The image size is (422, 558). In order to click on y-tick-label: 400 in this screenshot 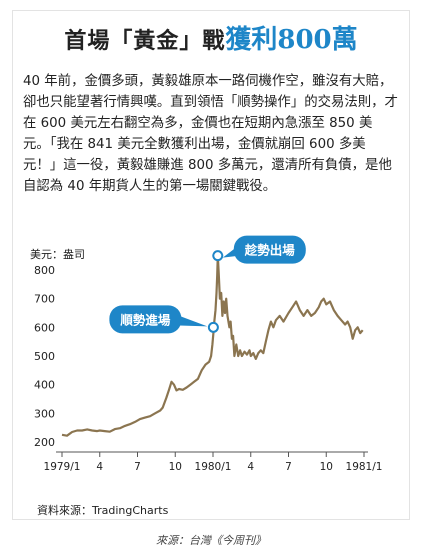, I will do `click(44, 385)`.